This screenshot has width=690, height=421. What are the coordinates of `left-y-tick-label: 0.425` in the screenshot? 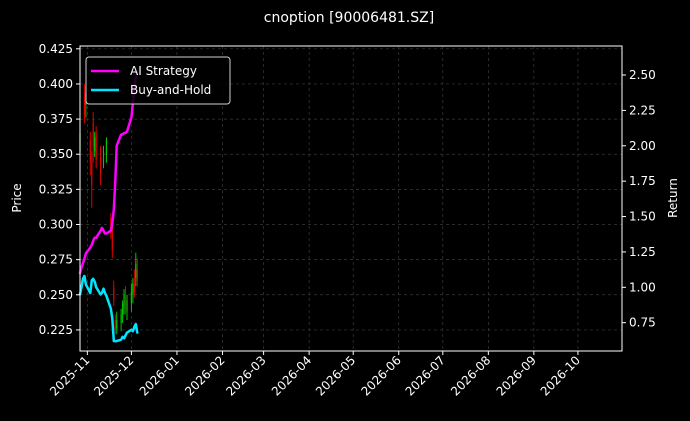 It's located at (56, 49).